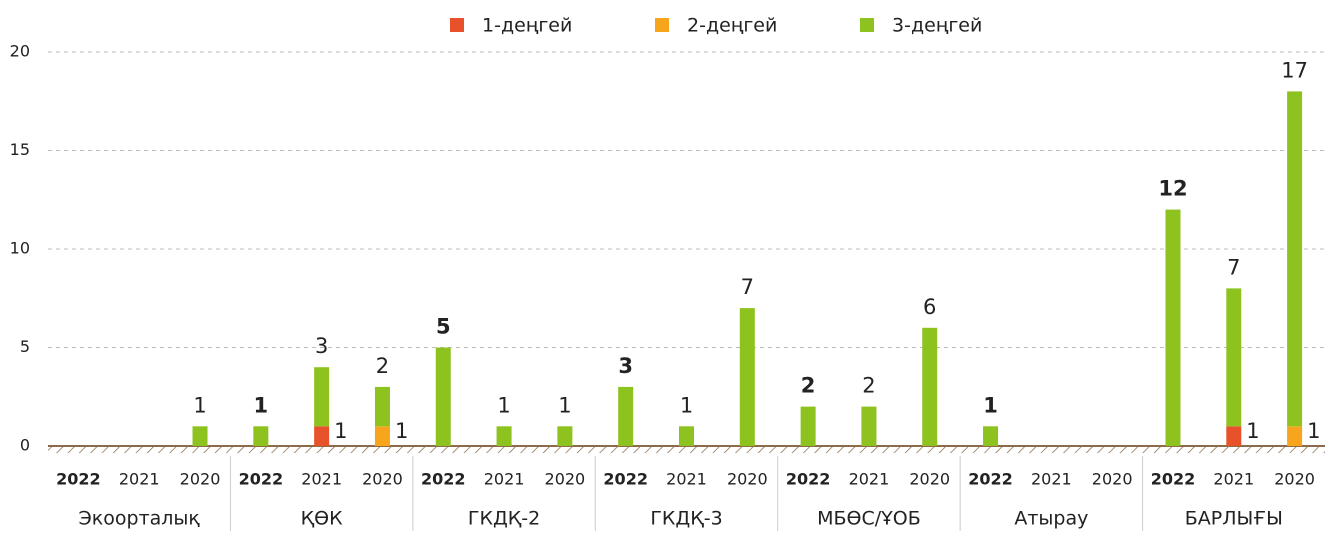  Describe the element at coordinates (25, 445) in the screenshot. I see `y-tick-label: 0` at that location.